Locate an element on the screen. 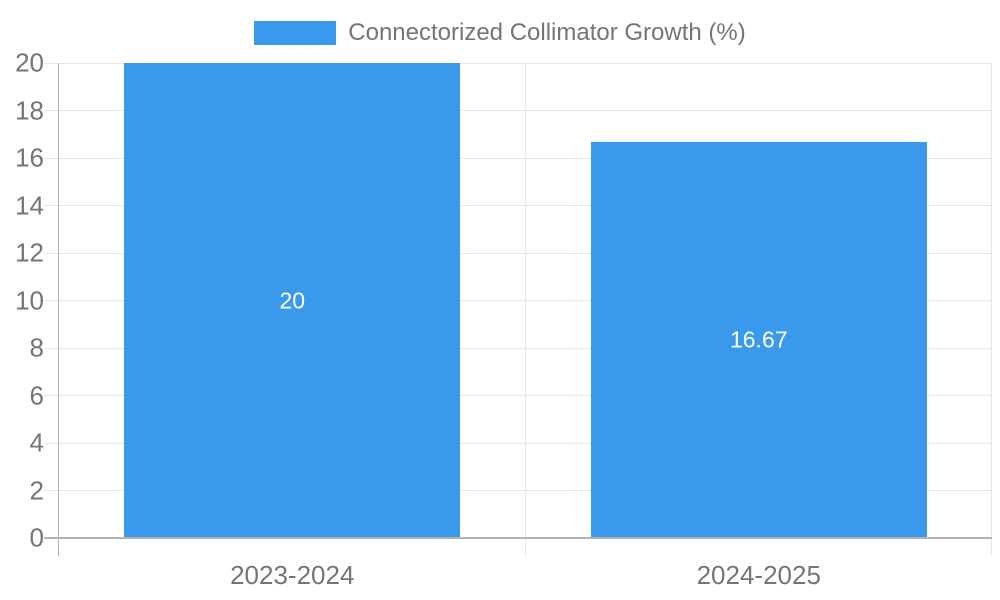 The height and width of the screenshot is (600, 1000). y-axis-tick-label: 14 is located at coordinates (29, 204).